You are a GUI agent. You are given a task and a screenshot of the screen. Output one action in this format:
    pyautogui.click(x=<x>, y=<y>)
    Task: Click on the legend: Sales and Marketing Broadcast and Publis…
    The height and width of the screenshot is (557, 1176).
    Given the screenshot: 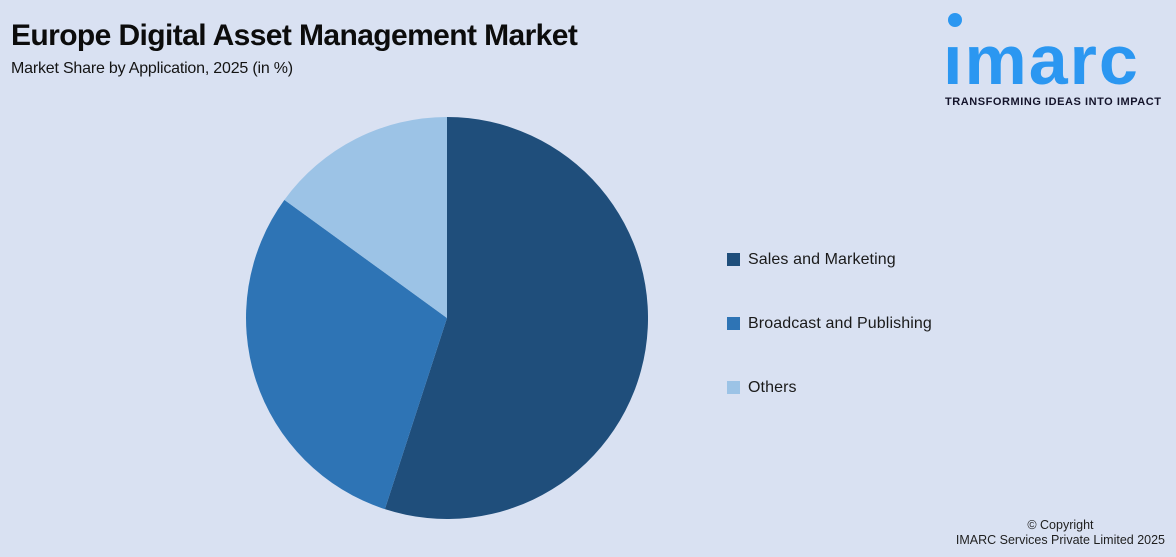 What is the action you would take?
    pyautogui.click(x=829, y=323)
    